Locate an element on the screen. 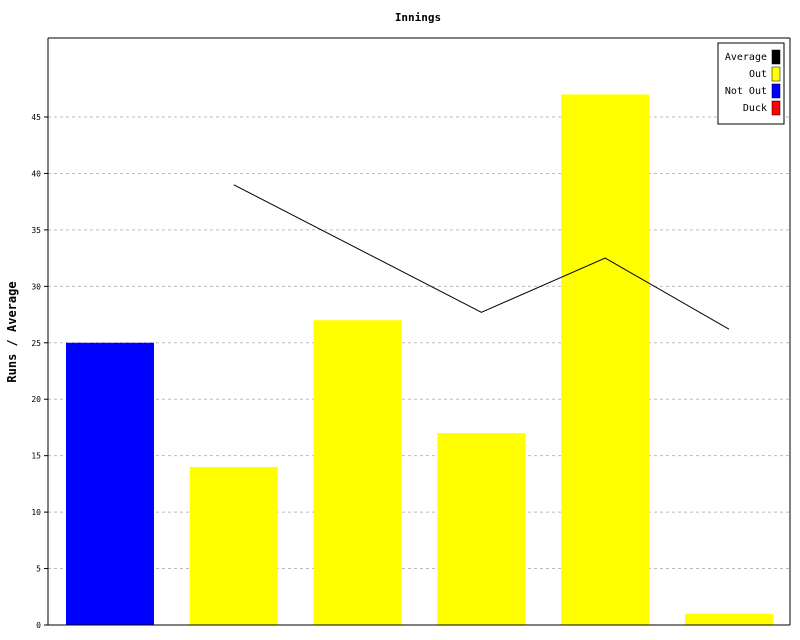  legend-label: Average is located at coordinates (746, 57).